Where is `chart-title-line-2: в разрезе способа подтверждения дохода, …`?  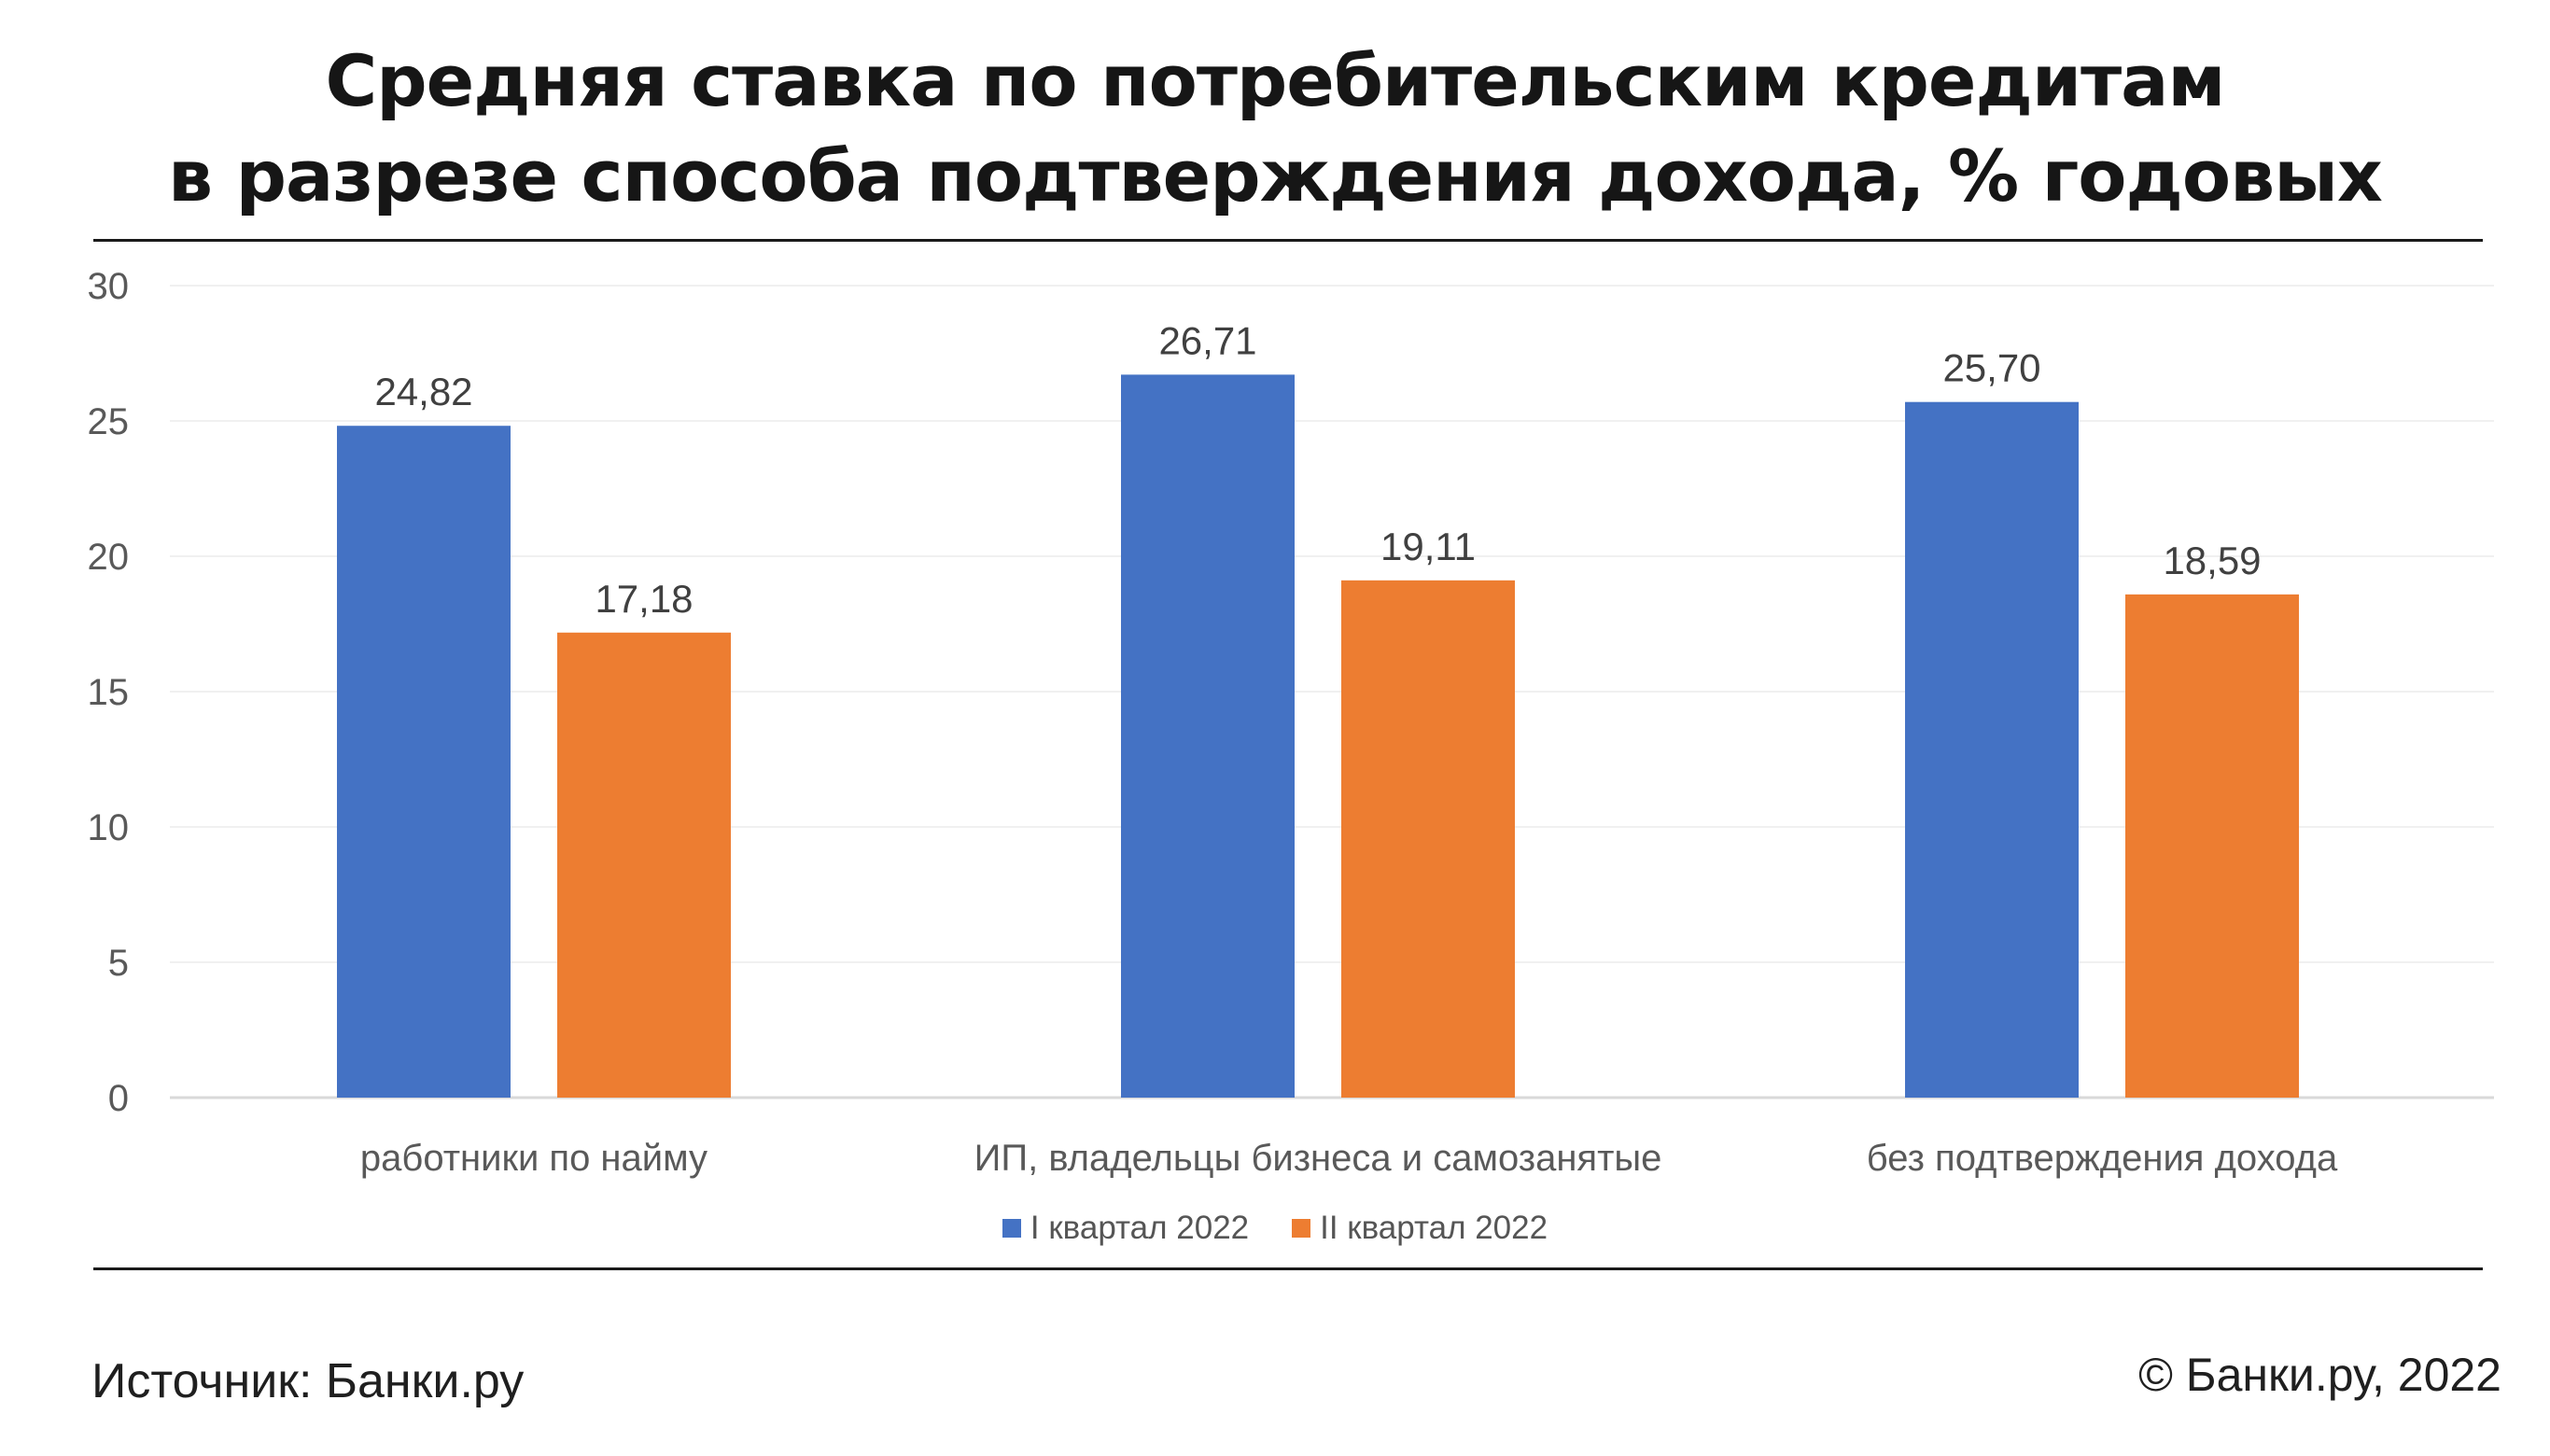 chart-title-line-2: в разрезе способа подтверждения дохода, … is located at coordinates (1275, 175).